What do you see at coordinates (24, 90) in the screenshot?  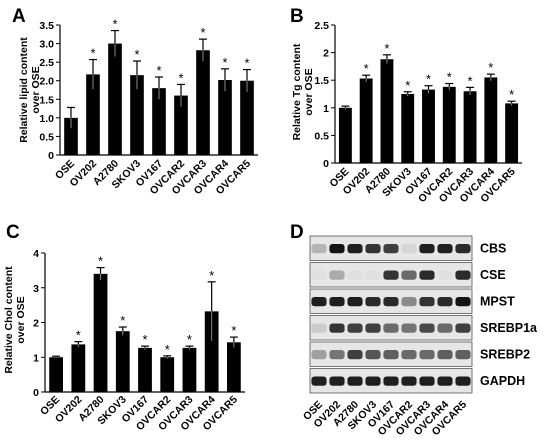 I see `y-axis-label-line: Relative lipid content` at bounding box center [24, 90].